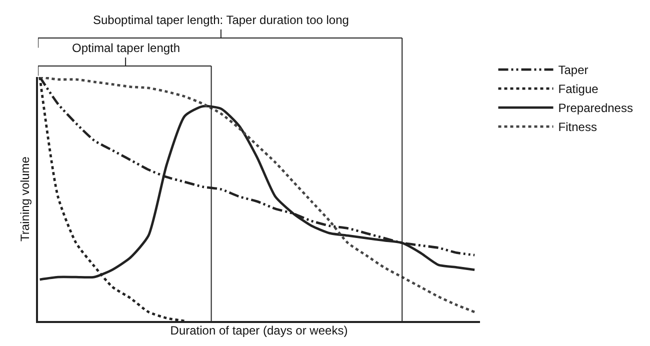 This screenshot has height=346, width=650. I want to click on legend-label: Fitness, so click(577, 127).